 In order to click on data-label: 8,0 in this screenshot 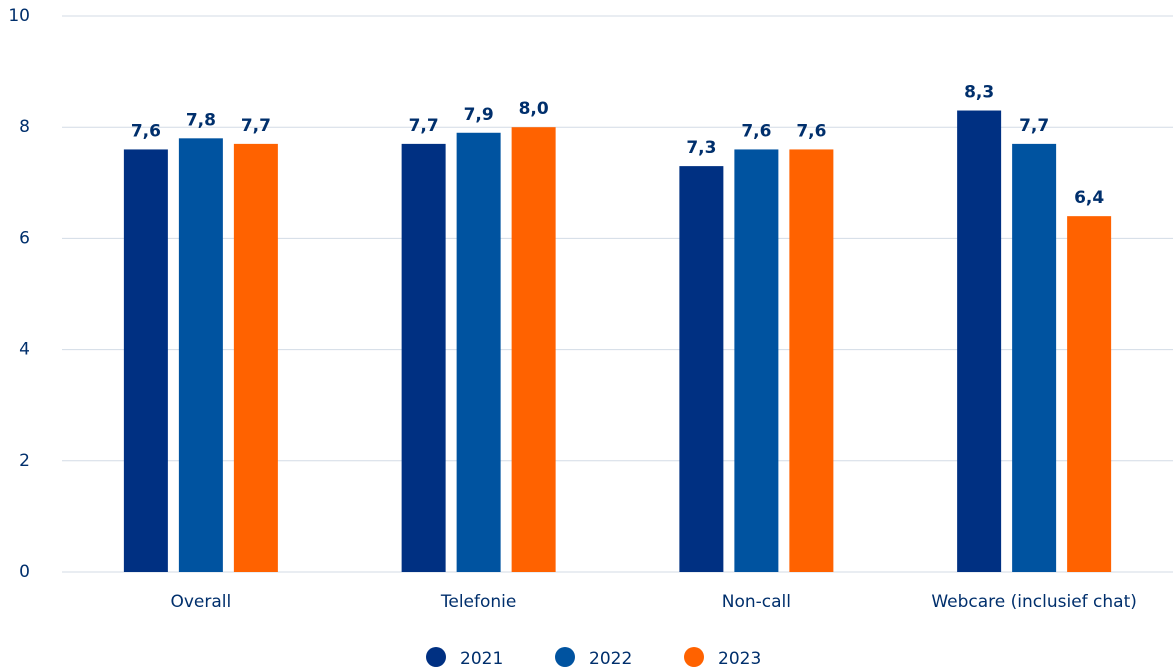, I will do `click(534, 109)`.